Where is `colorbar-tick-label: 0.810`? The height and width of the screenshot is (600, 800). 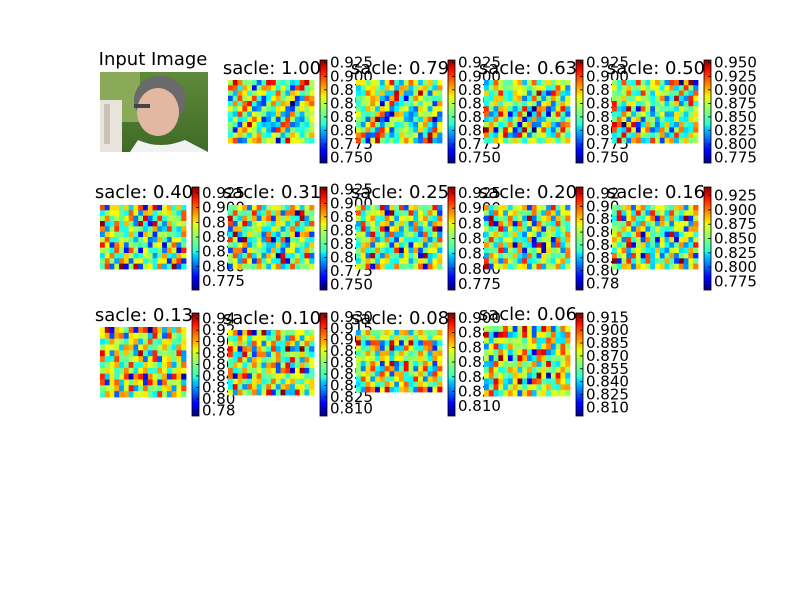 colorbar-tick-label: 0.810 is located at coordinates (607, 407).